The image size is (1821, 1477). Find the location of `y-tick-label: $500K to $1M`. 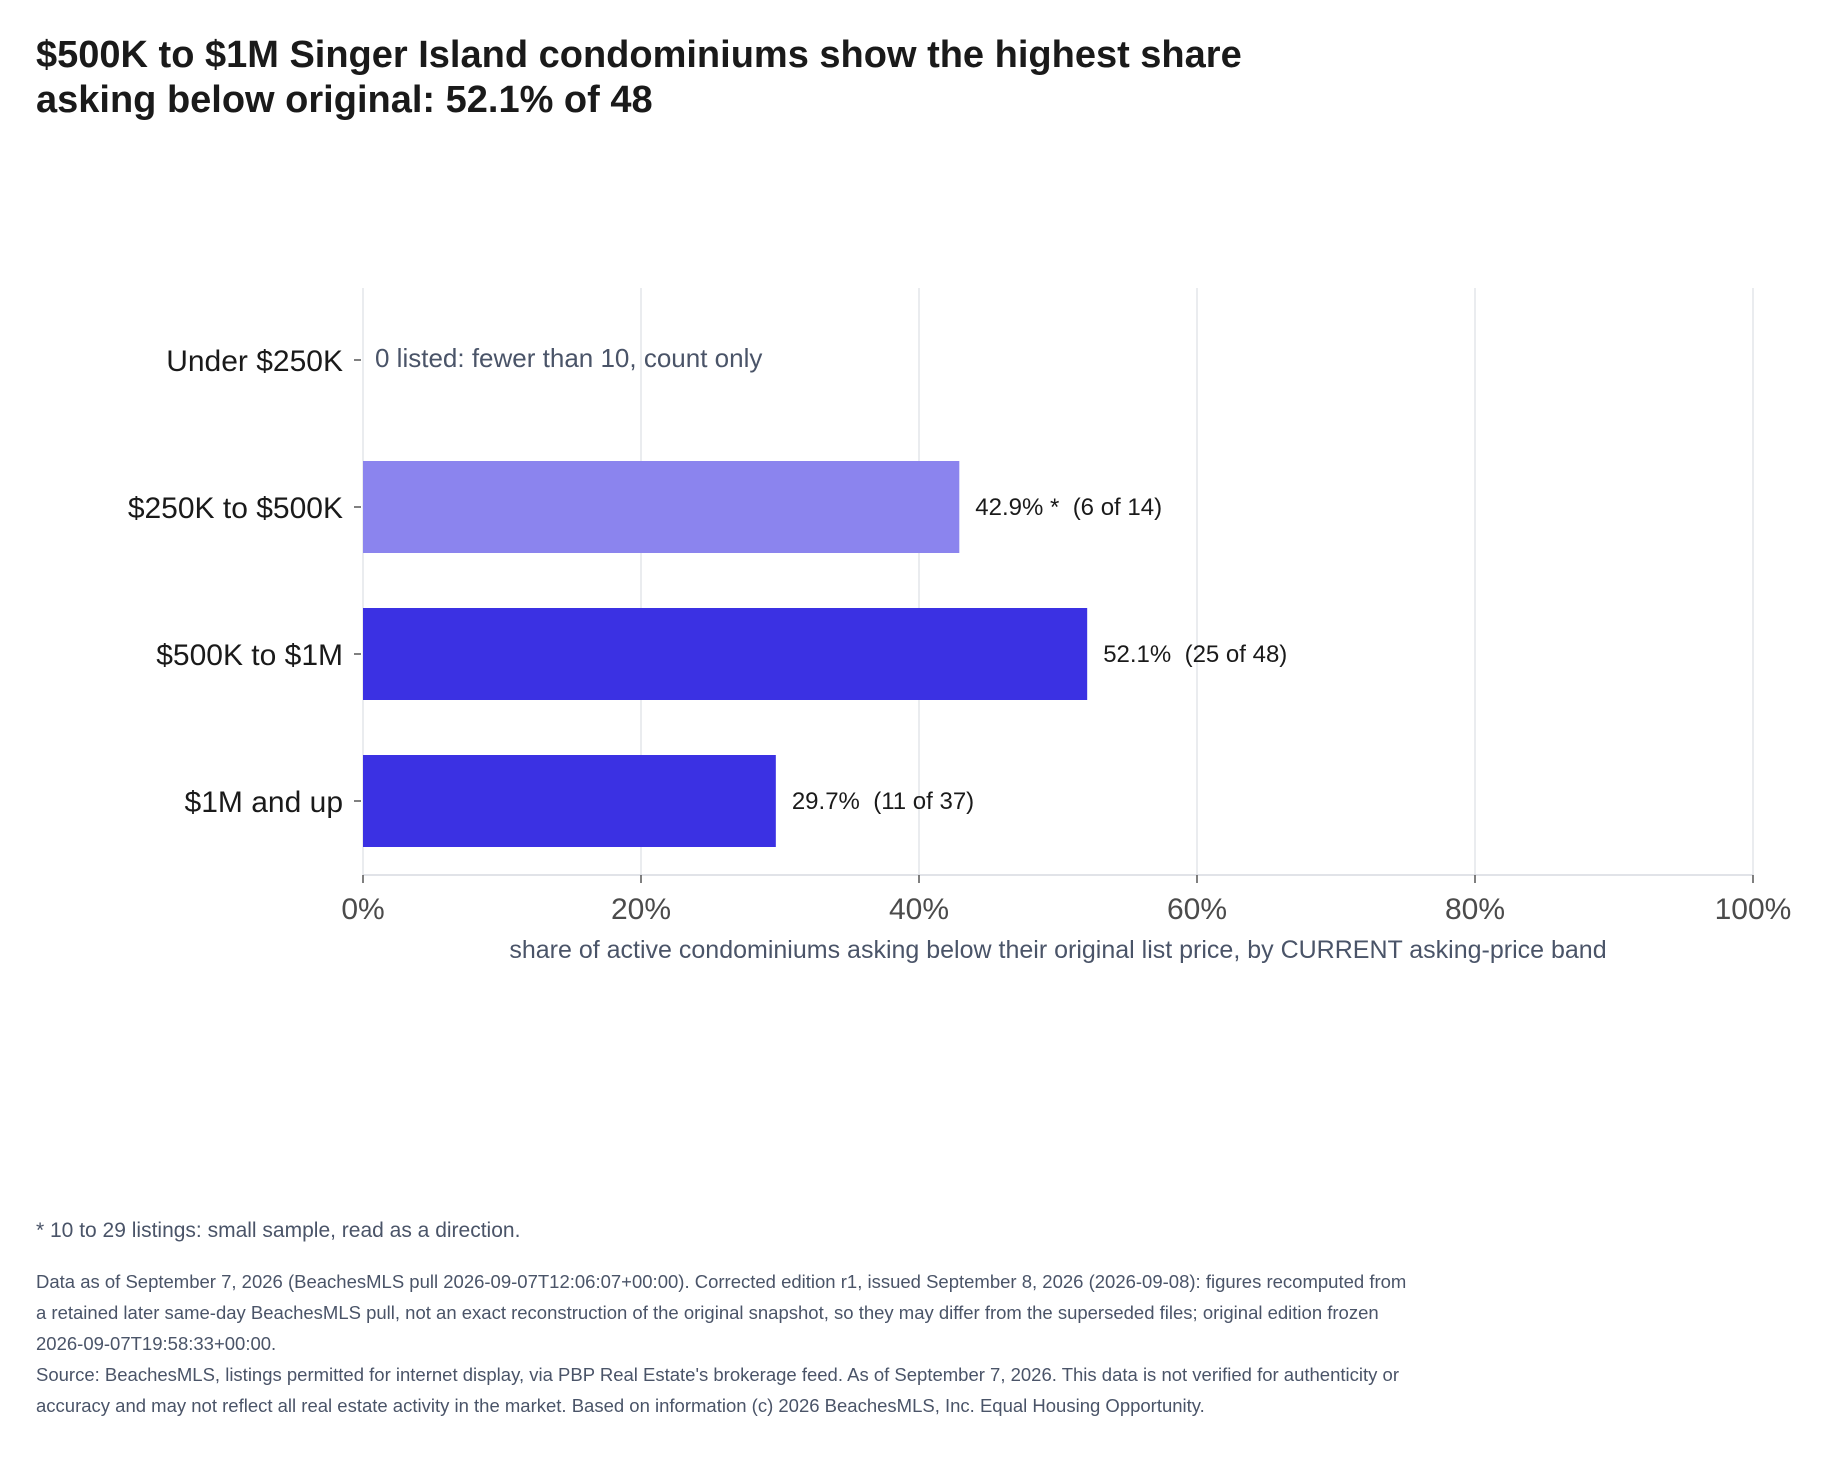

y-tick-label: $500K to $1M is located at coordinates (249, 655).